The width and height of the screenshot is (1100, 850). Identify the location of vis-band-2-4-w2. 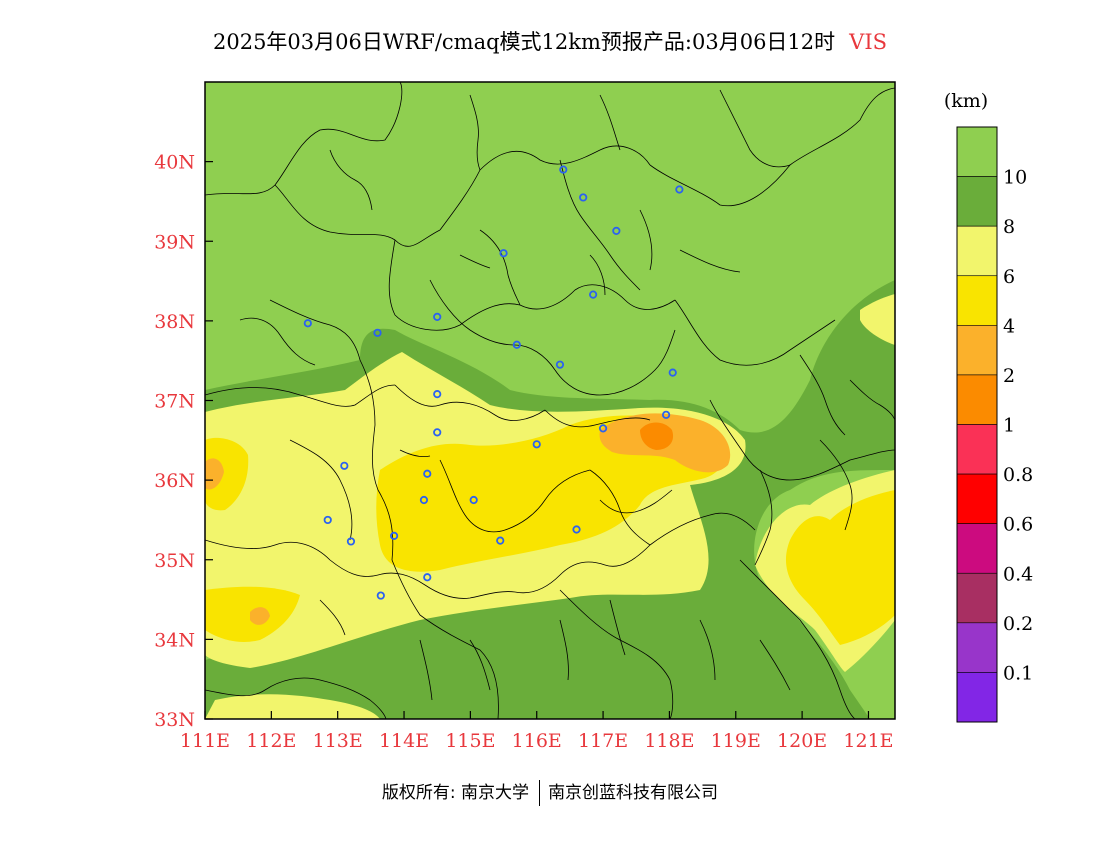
(214, 474).